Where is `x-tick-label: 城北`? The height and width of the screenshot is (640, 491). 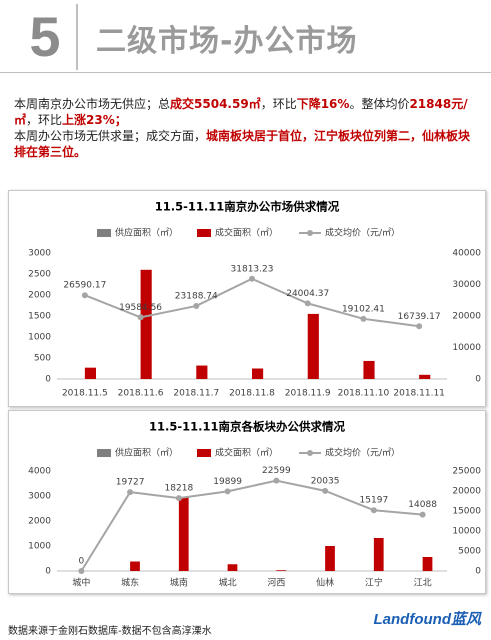 x-tick-label: 城北 is located at coordinates (228, 583).